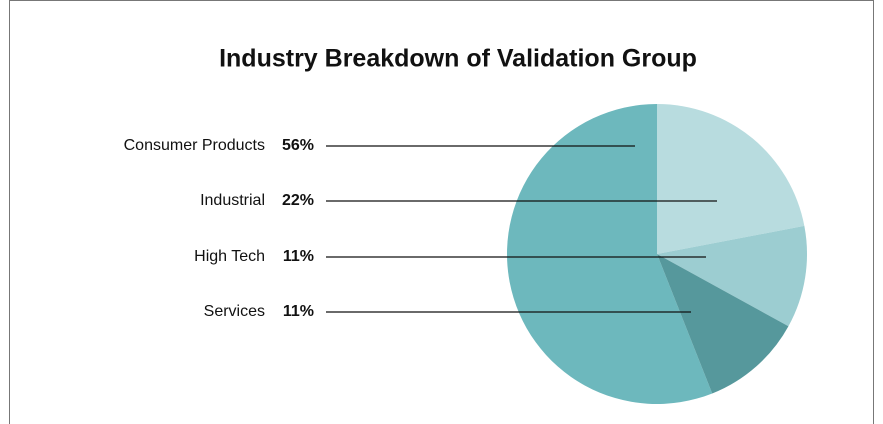 This screenshot has height=424, width=883. Describe the element at coordinates (232, 200) in the screenshot. I see `legend-label: Industrial` at that location.